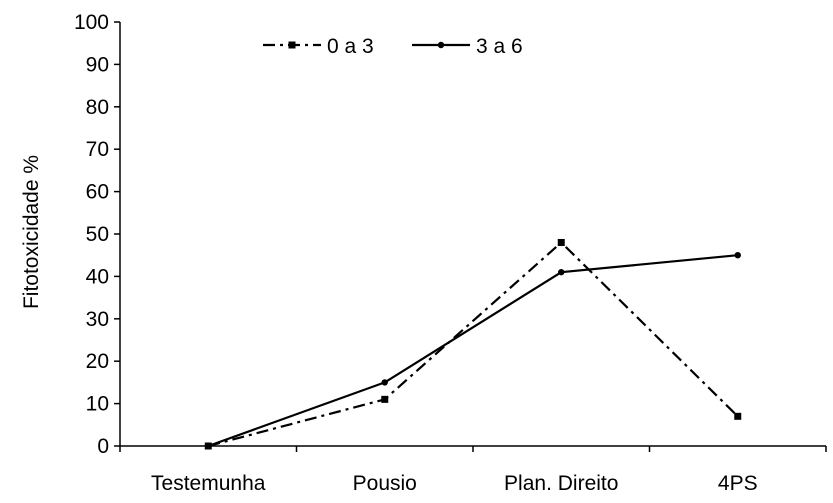 The height and width of the screenshot is (503, 833). Describe the element at coordinates (499, 46) in the screenshot. I see `legend-label: 3 a 6` at that location.